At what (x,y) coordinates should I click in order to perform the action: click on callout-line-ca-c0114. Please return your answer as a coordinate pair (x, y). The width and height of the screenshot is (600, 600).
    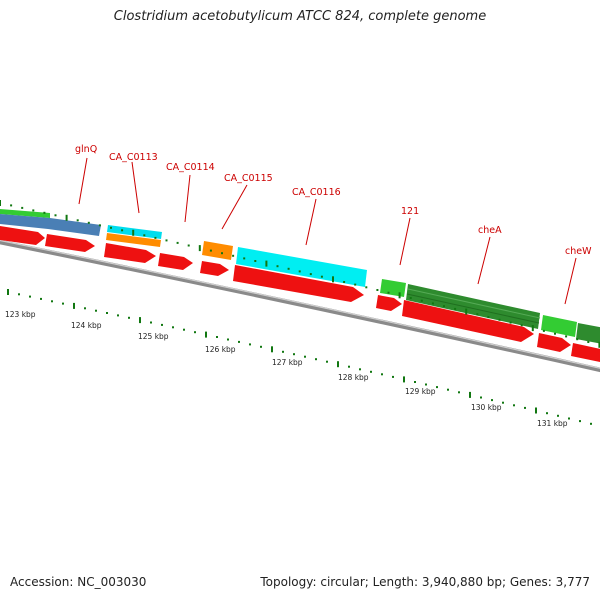
    Looking at the image, I should click on (187, 198).